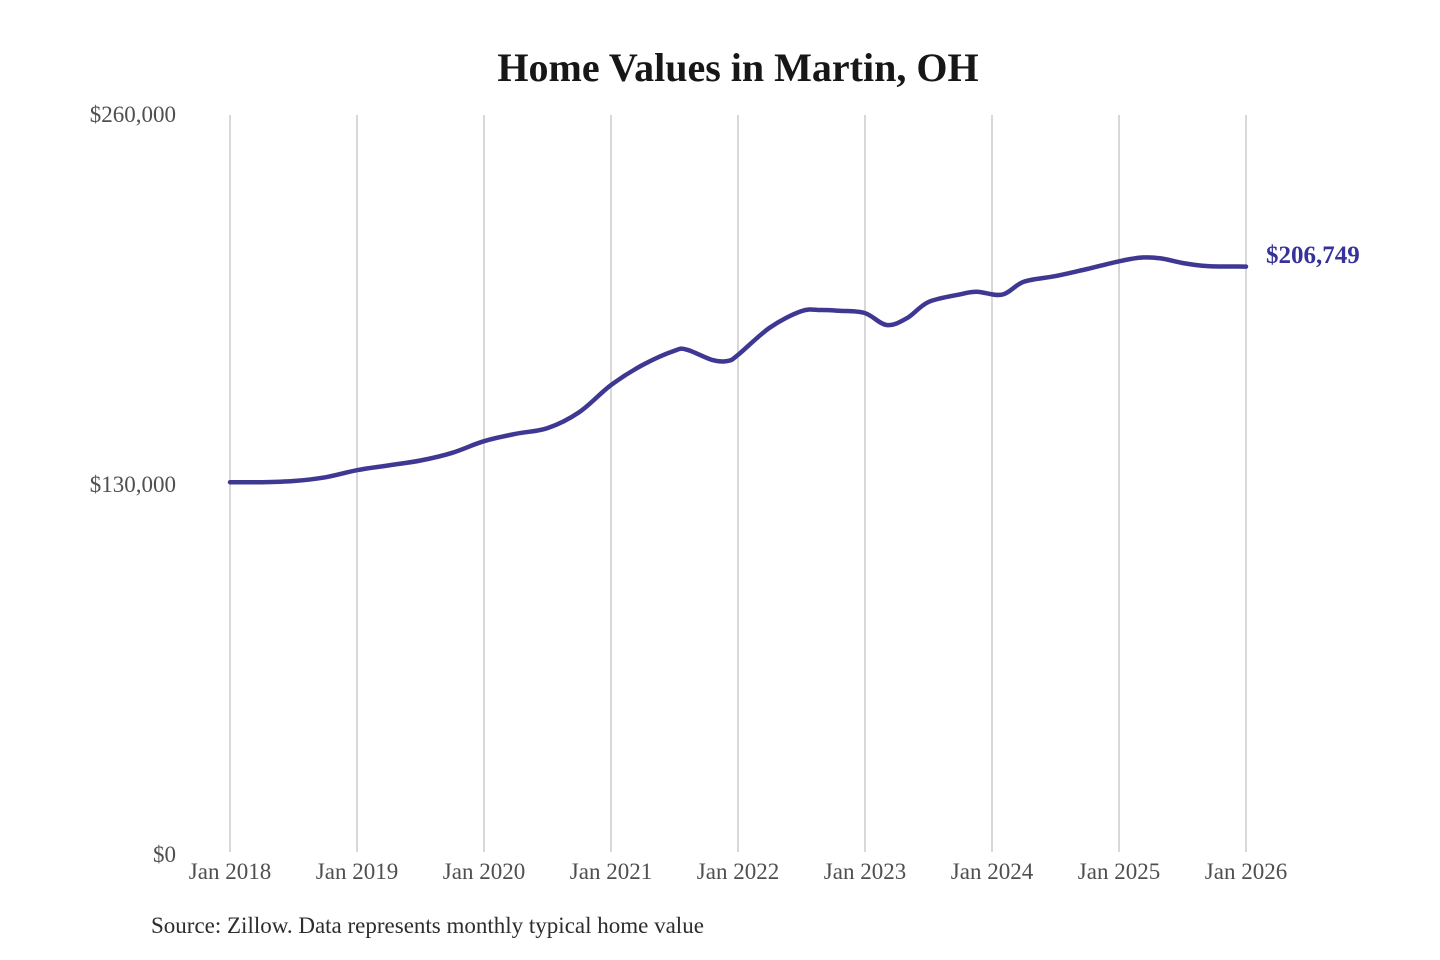 Image resolution: width=1440 pixels, height=960 pixels. What do you see at coordinates (1313, 255) in the screenshot?
I see `latest-value-label: $206,749` at bounding box center [1313, 255].